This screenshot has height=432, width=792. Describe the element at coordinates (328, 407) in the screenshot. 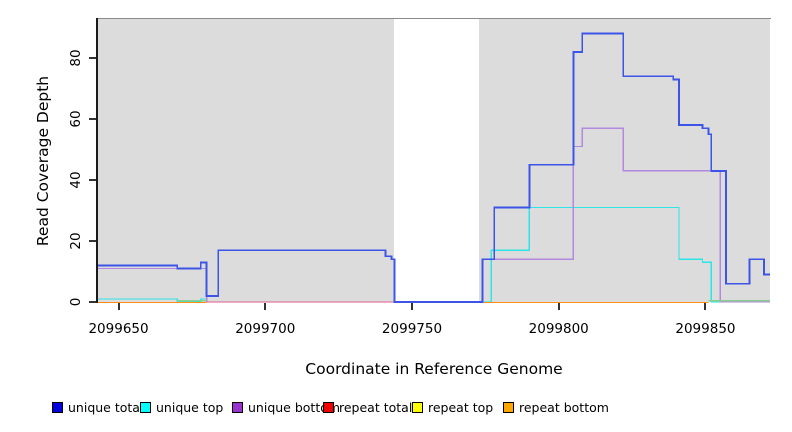

I see `legend-swatch-repeat-total` at that location.